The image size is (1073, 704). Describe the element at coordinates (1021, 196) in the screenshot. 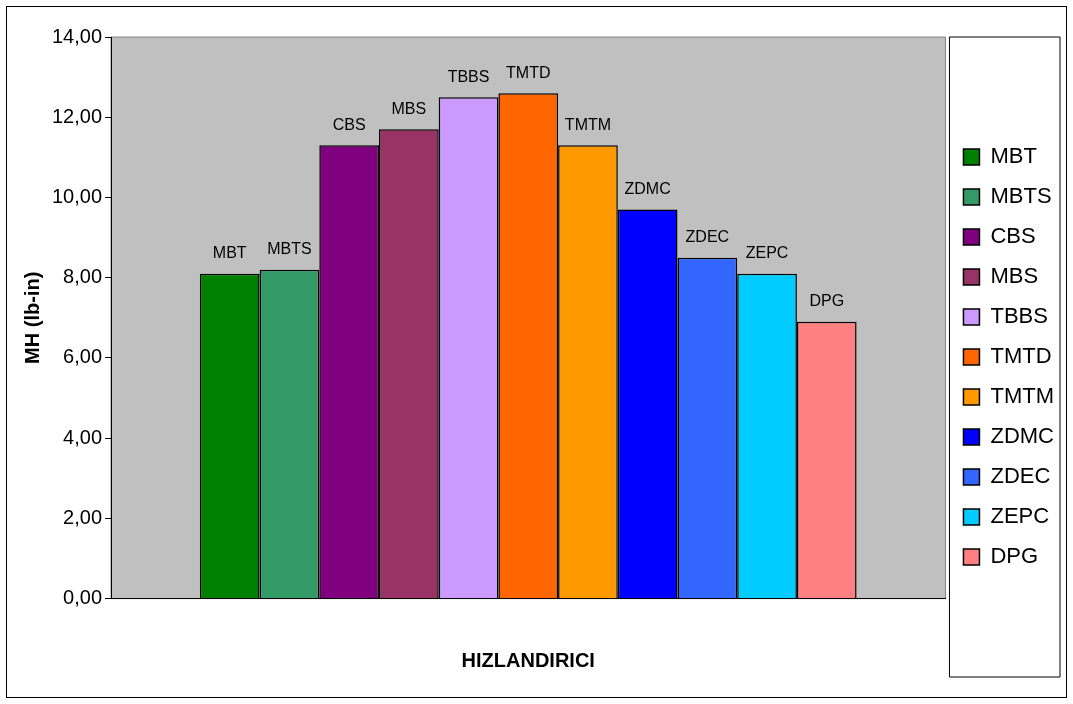

I see `legend-label: MBTS` at that location.